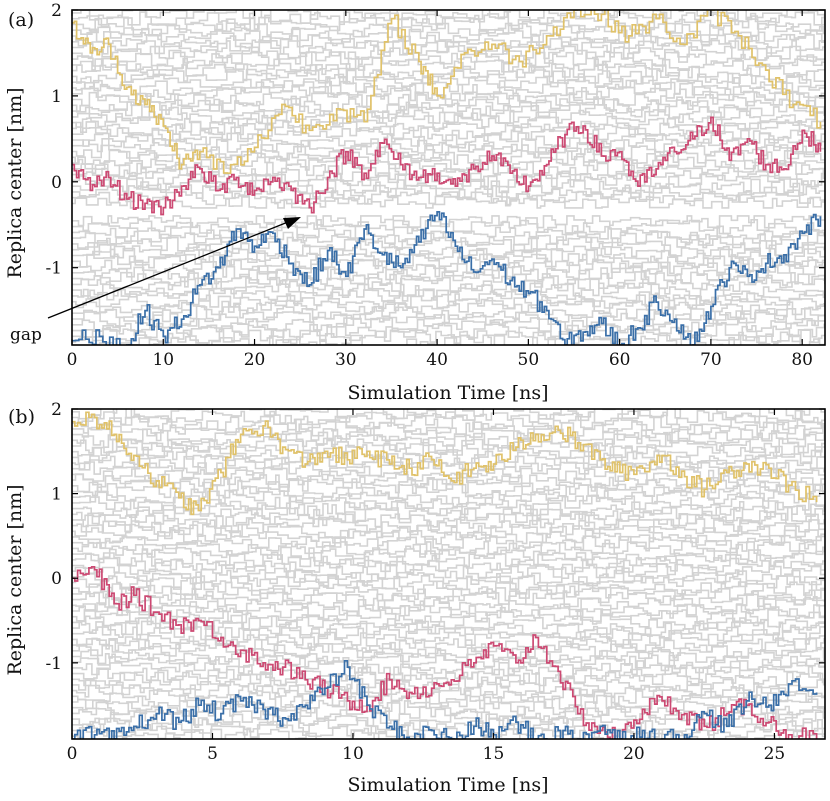  I want to click on gap-arrow, so click(168, 270).